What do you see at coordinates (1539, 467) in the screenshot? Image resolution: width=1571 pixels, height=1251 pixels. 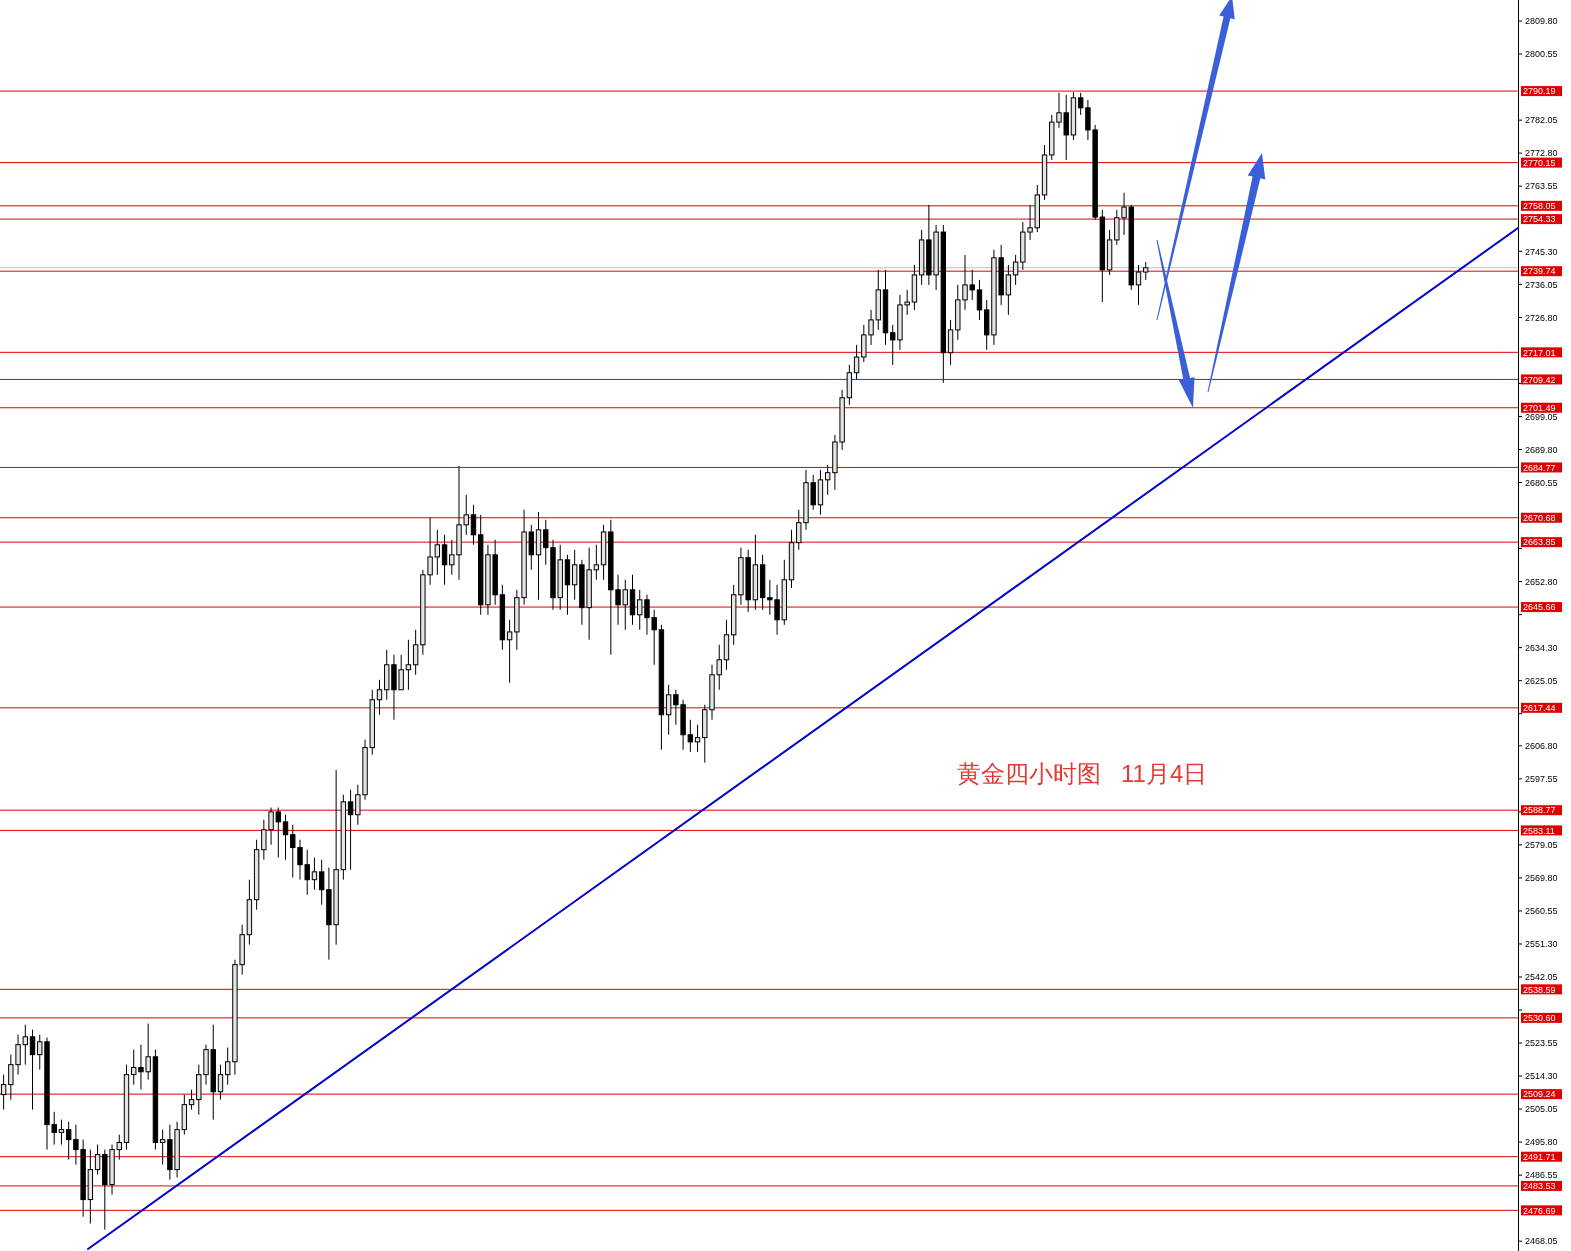 I see `ref-line-label: 2684.77` at bounding box center [1539, 467].